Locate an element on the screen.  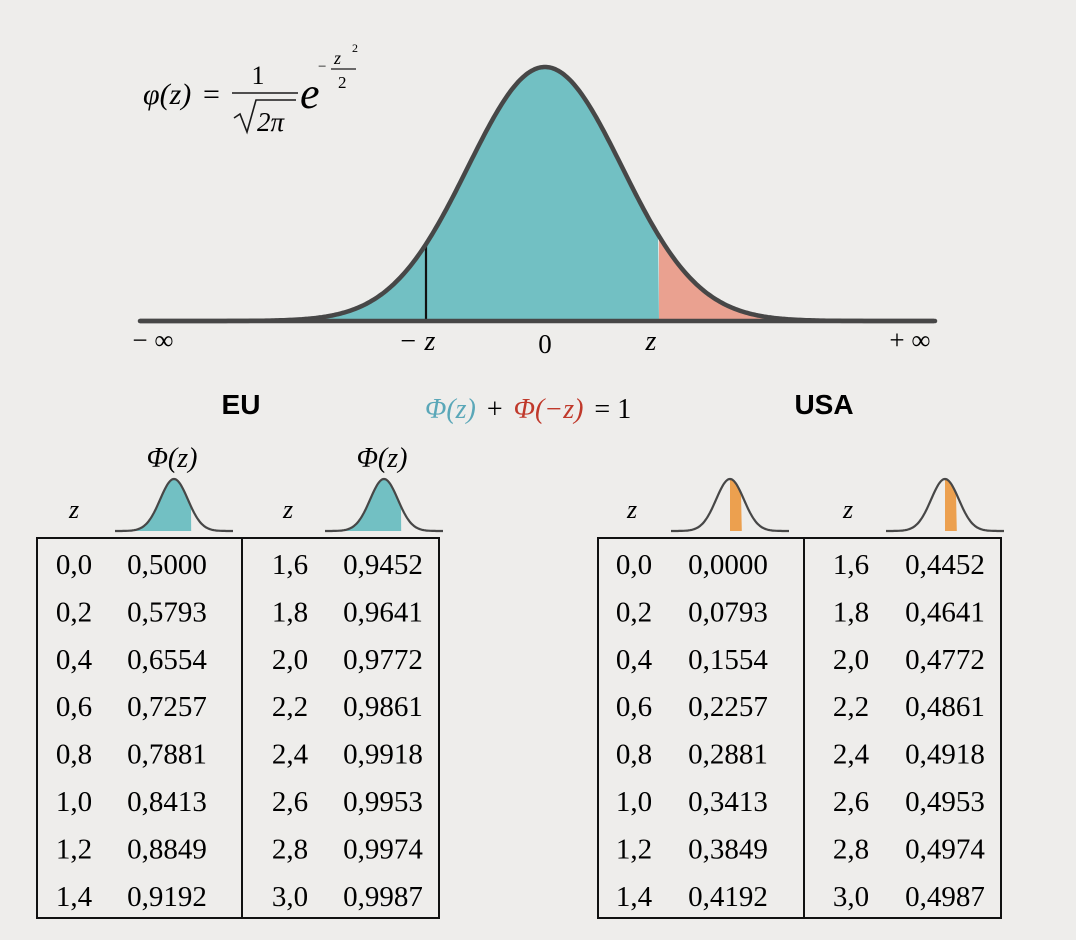
usa-z-header-2: z is located at coordinates (847, 509).